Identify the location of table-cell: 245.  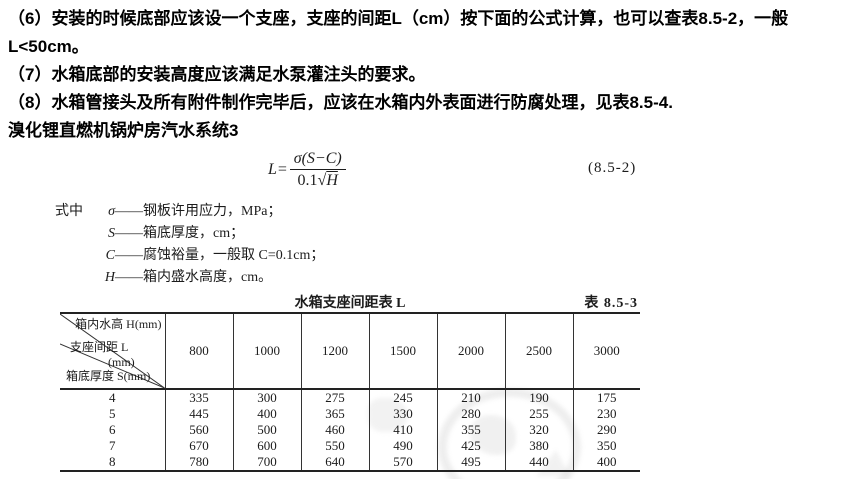
(402, 397).